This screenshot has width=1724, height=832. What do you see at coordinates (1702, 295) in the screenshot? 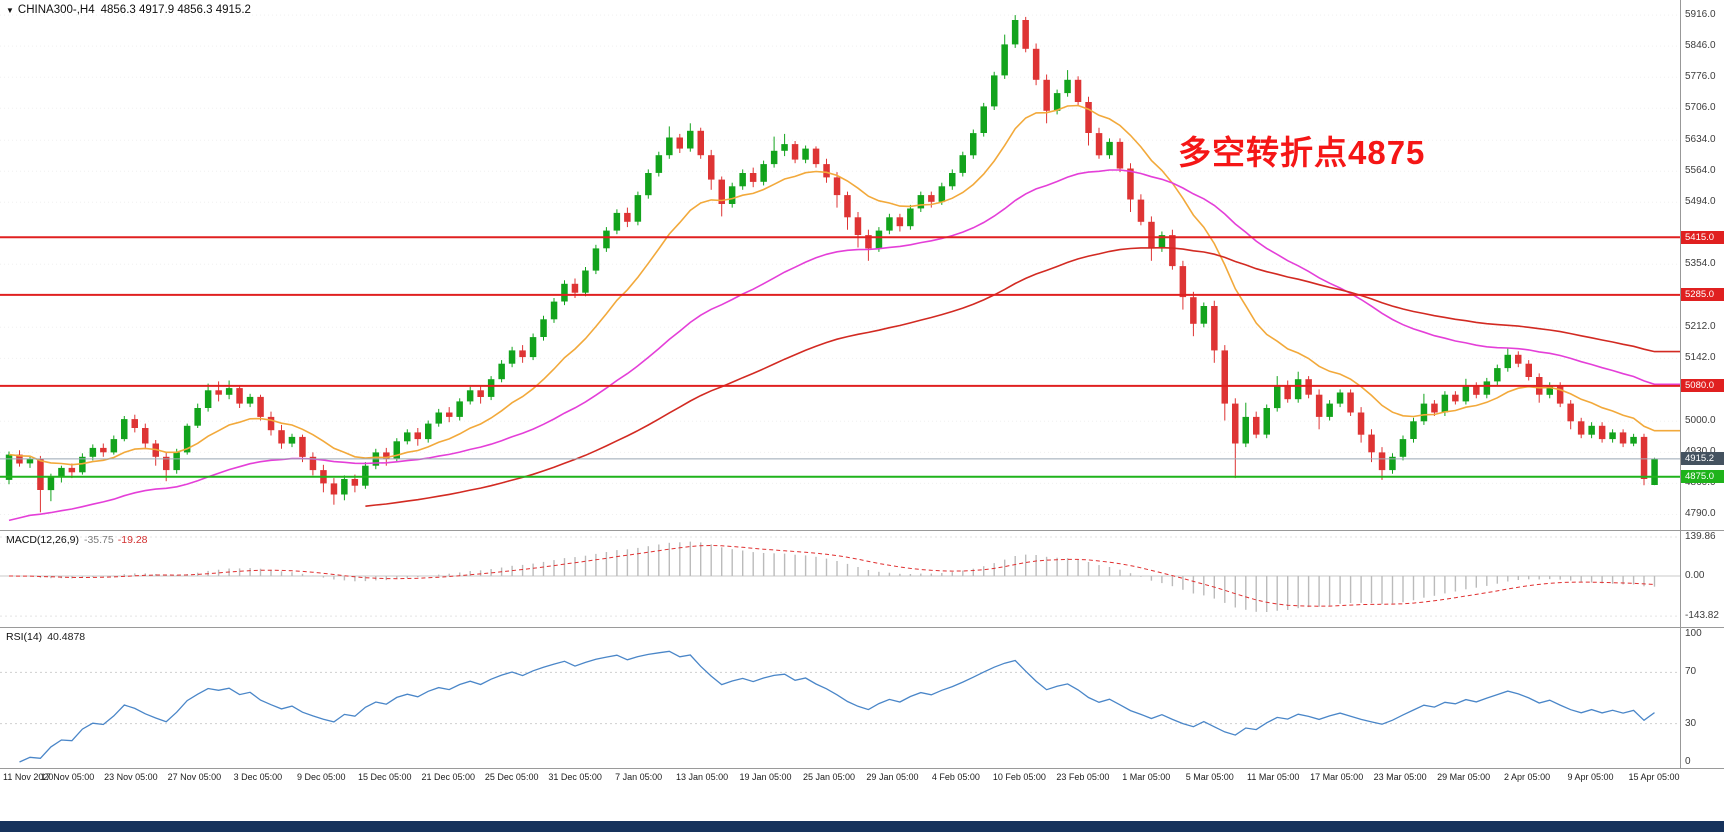
I see `price-tag: 5285.0` at bounding box center [1702, 295].